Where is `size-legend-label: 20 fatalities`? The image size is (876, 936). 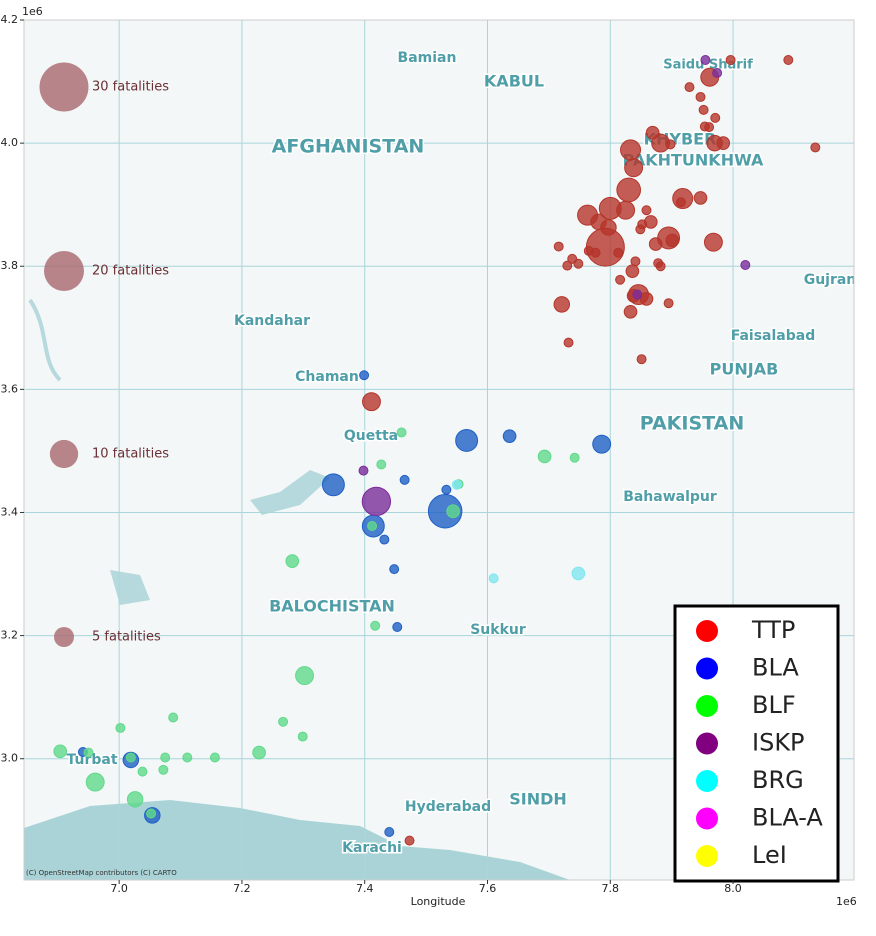 size-legend-label: 20 fatalities is located at coordinates (130, 271).